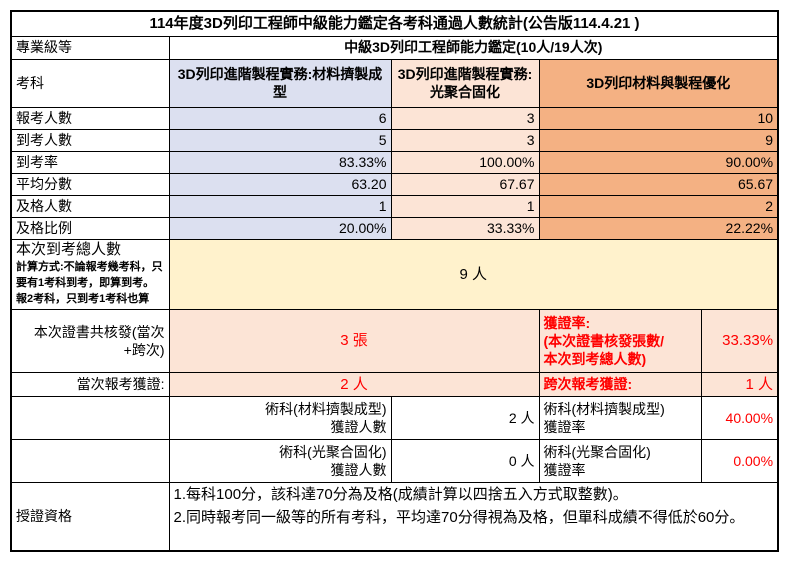 The image size is (794, 563). I want to click on stat-row-attended: 到考人數 5 3 9, so click(394, 140).